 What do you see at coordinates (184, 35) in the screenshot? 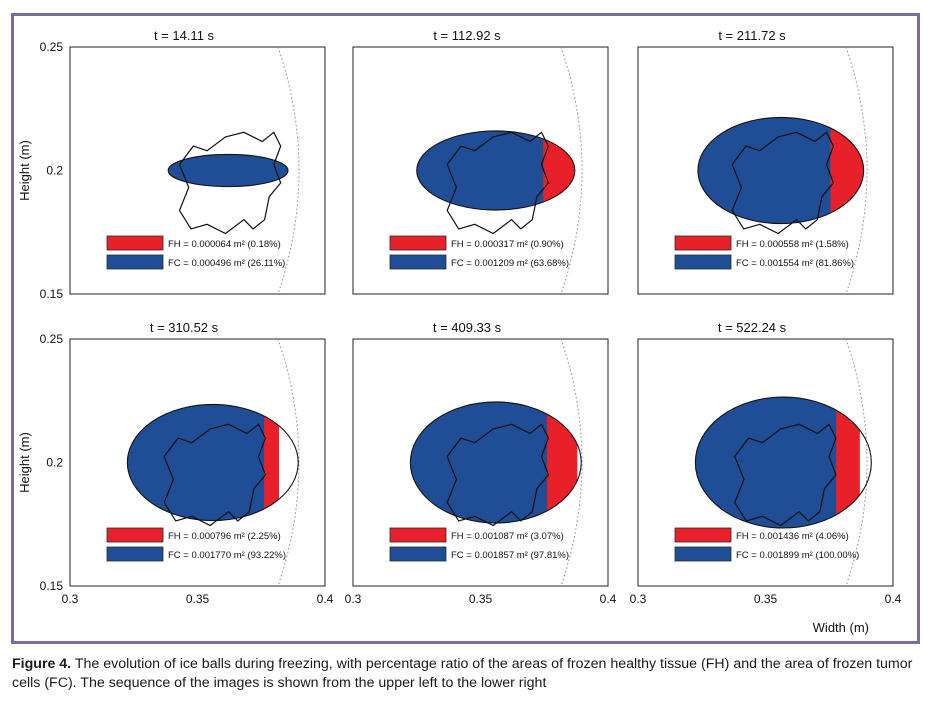
I see `panel-title: t = 14.11 s` at bounding box center [184, 35].